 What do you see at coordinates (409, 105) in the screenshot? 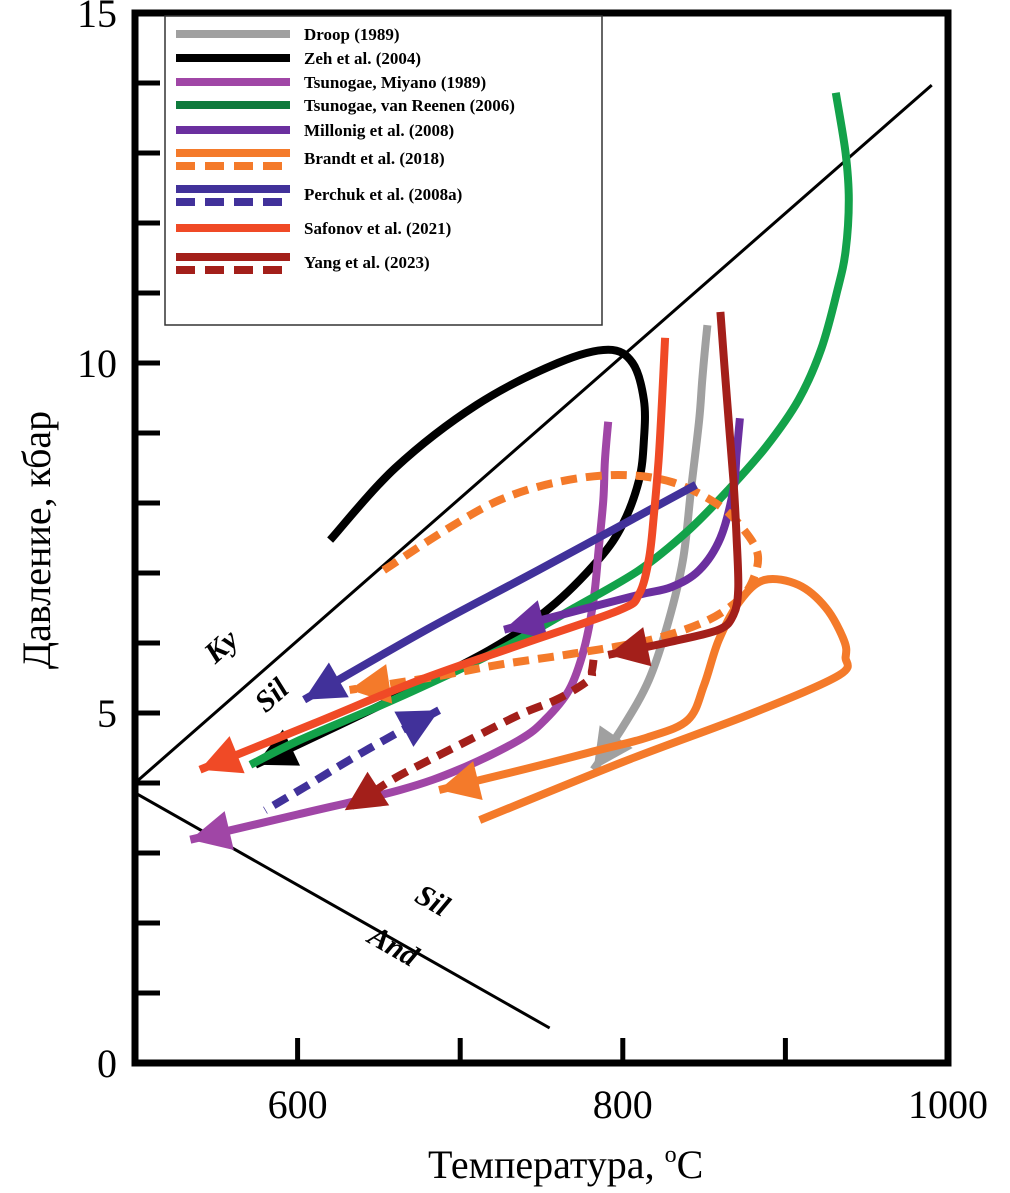
I see `legend-label: Tsunogae, van Reenen (2006)` at bounding box center [409, 105].